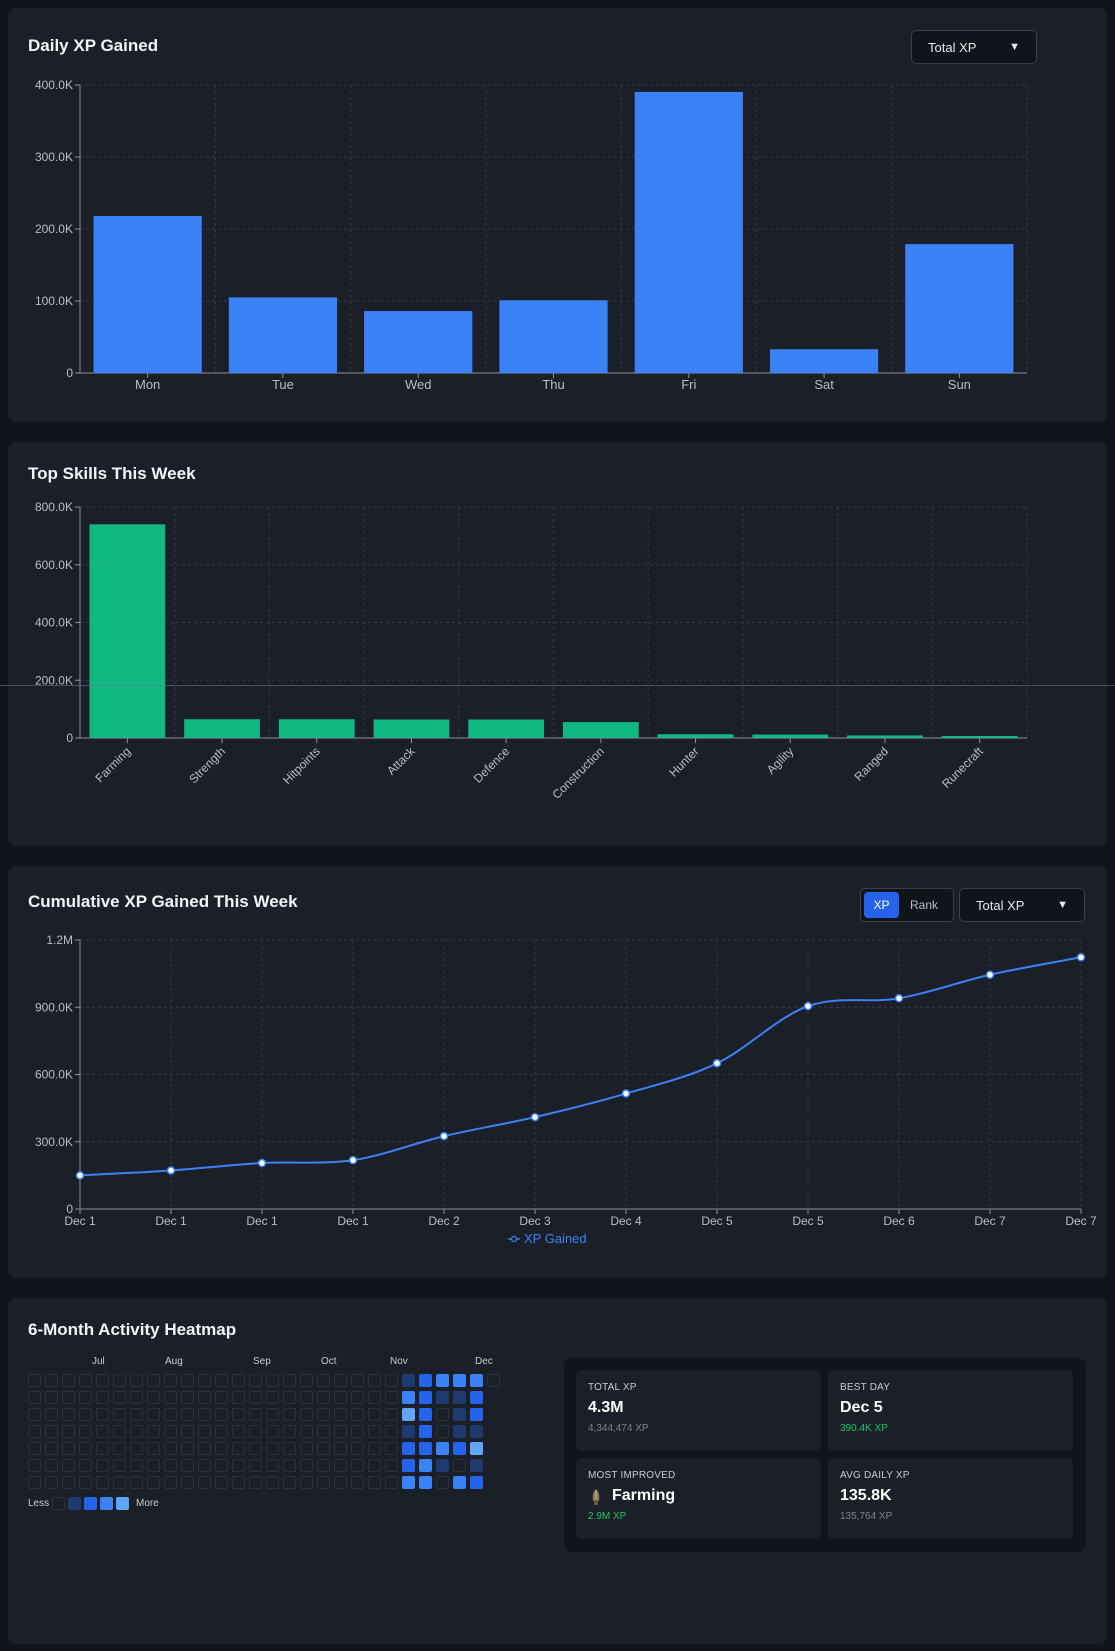  What do you see at coordinates (881, 905) in the screenshot?
I see `toggle-xp: XP` at bounding box center [881, 905].